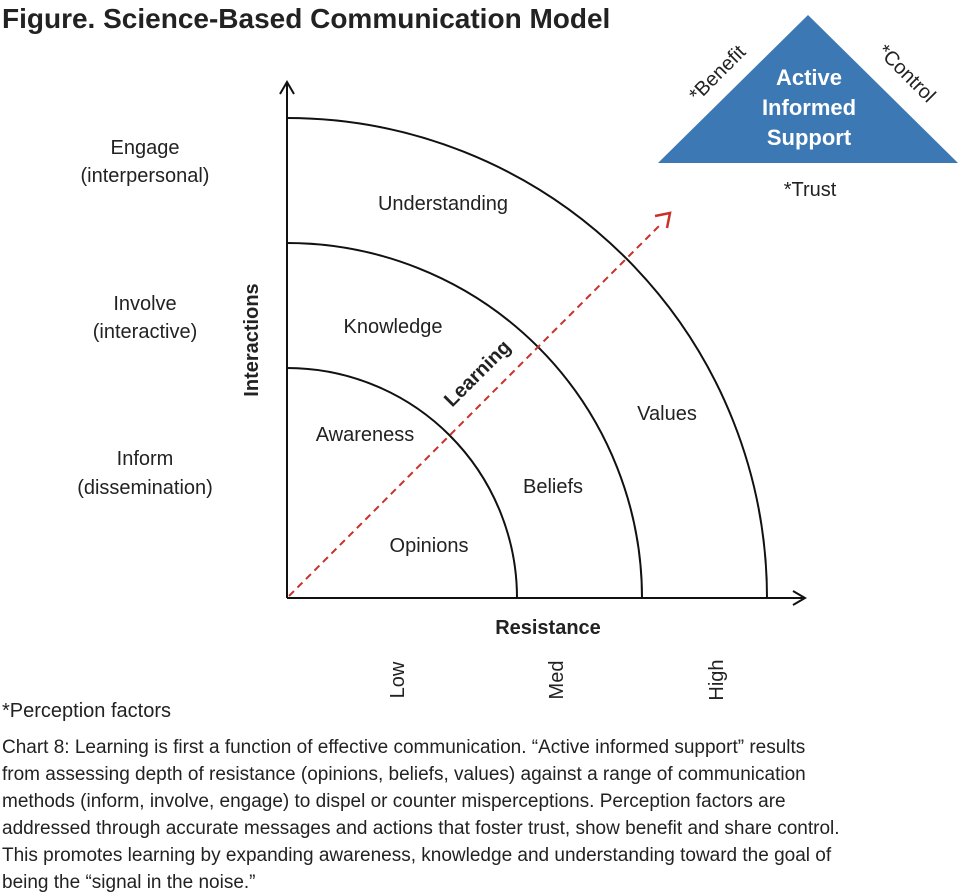 Image resolution: width=960 pixels, height=895 pixels. I want to click on x-level: Low, so click(398, 679).